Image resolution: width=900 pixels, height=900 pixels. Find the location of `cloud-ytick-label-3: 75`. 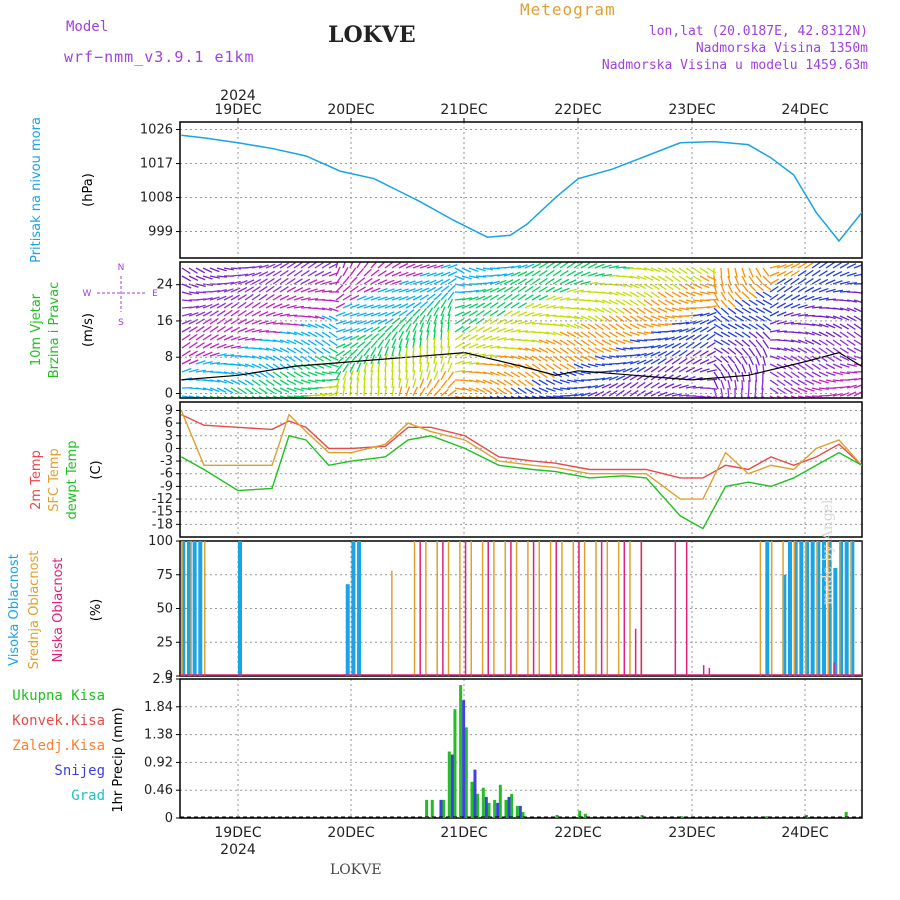

cloud-ytick-label-3: 75 is located at coordinates (164, 575).